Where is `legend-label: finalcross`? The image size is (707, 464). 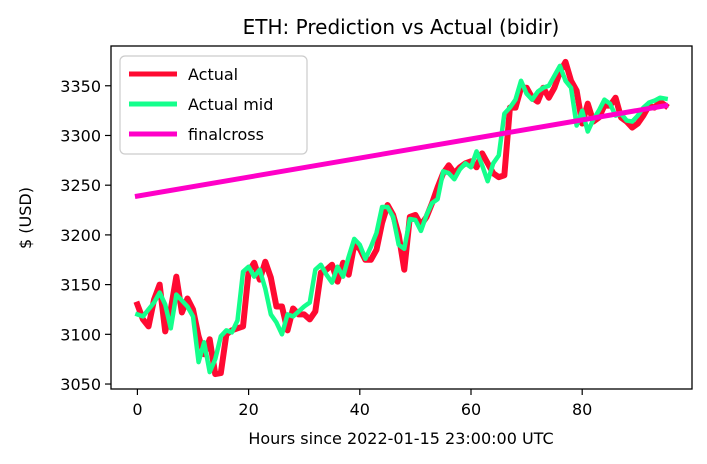 legend-label: finalcross is located at coordinates (226, 134).